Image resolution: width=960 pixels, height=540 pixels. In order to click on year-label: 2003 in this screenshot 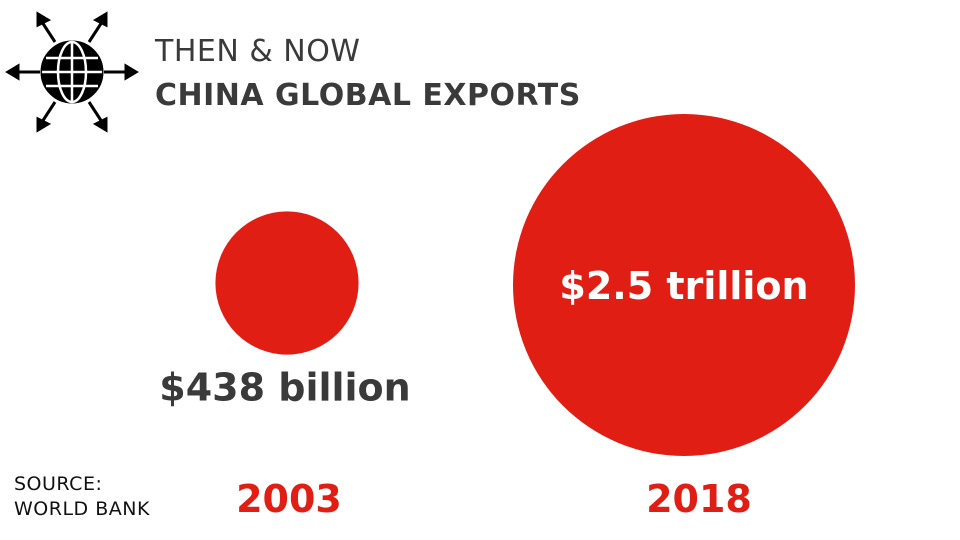, I will do `click(289, 499)`.